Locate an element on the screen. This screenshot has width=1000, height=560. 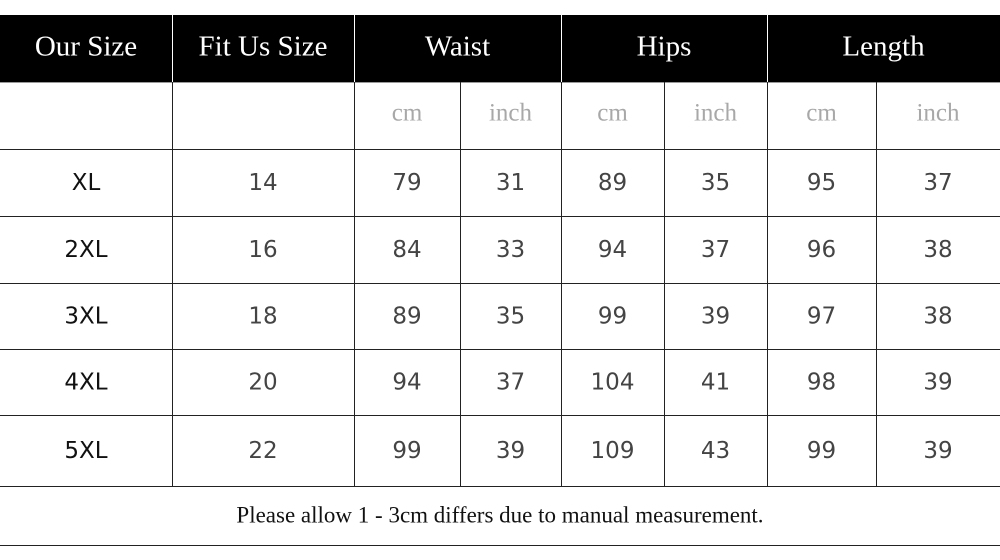
value-cell: 96 is located at coordinates (821, 250).